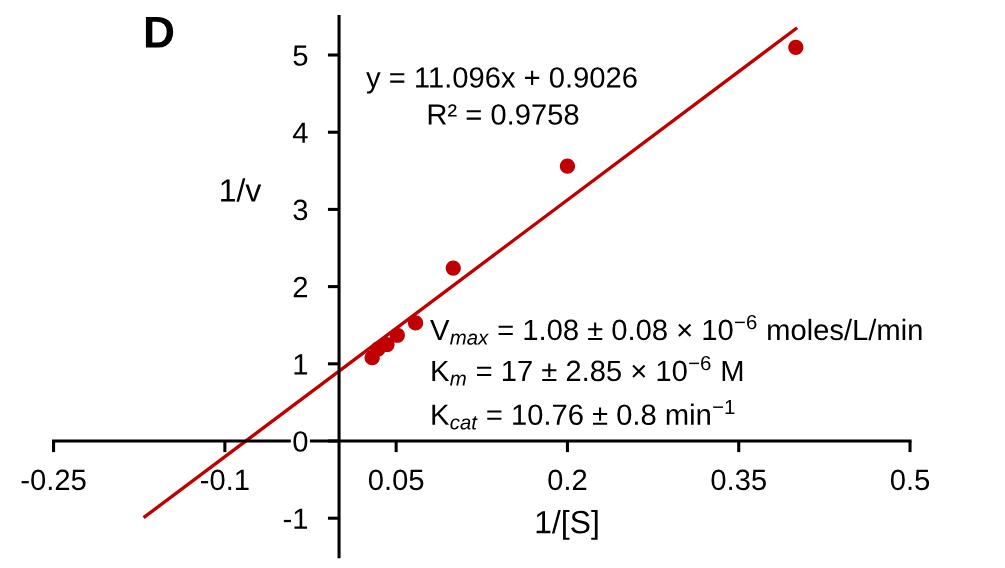 The image size is (1005, 568). What do you see at coordinates (738, 480) in the screenshot?
I see `x-tick-label: 0.35` at bounding box center [738, 480].